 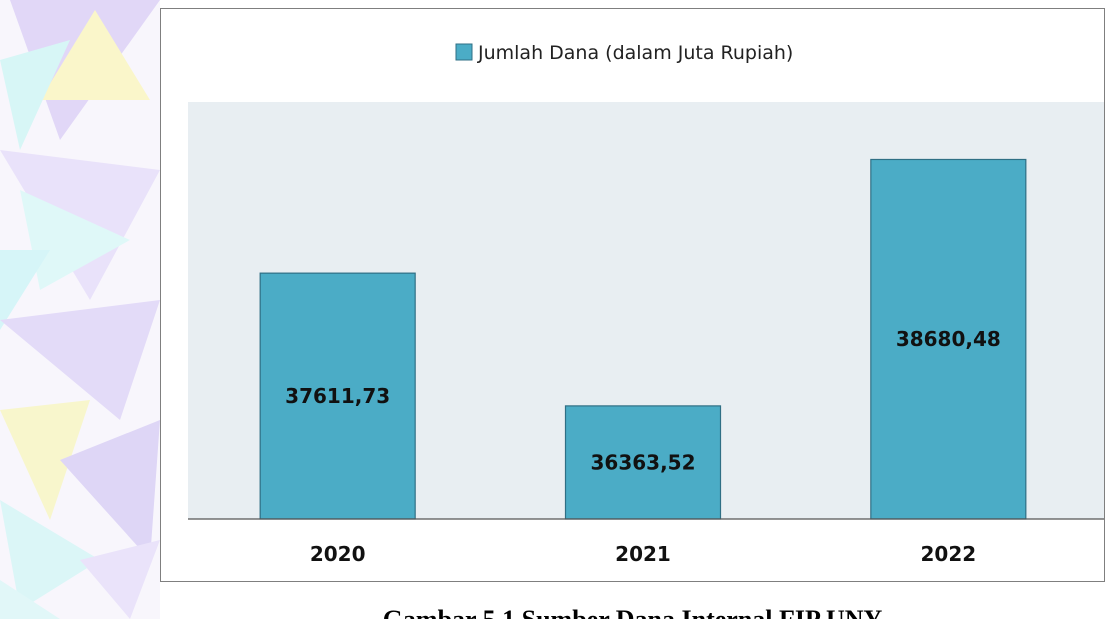 What do you see at coordinates (338, 554) in the screenshot?
I see `x-tick-label-2020: 2020` at bounding box center [338, 554].